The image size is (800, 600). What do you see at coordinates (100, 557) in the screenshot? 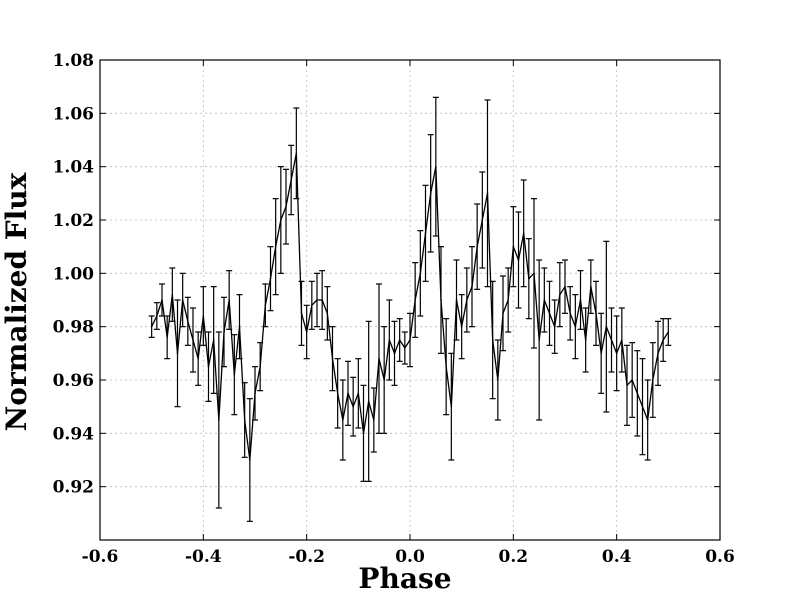
I see `x-tick-label: -0.6` at bounding box center [100, 557].